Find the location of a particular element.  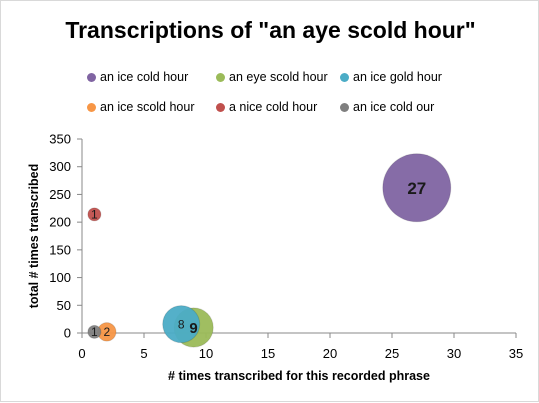

y-tick-label: 300 is located at coordinates (60, 166).